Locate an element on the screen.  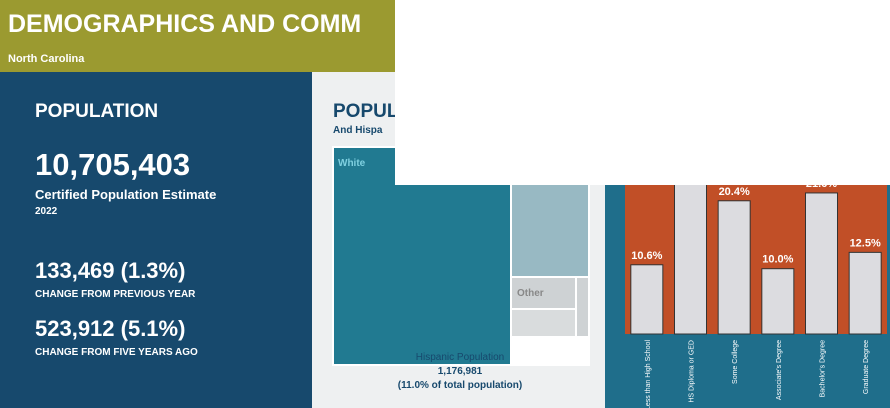
estimate: 10,705,403 is located at coordinates (112, 164).